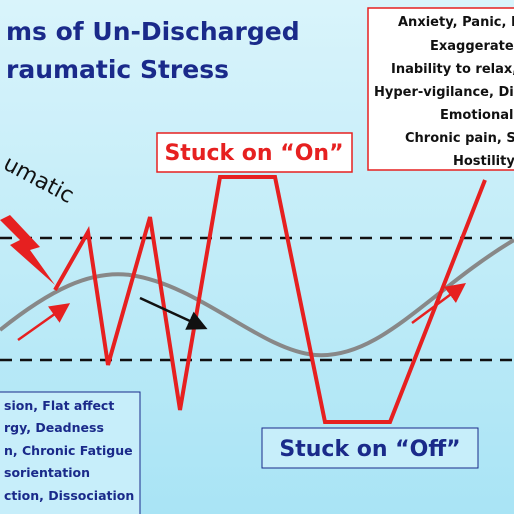 The width and height of the screenshot is (514, 514). Describe the element at coordinates (27, 250) in the screenshot. I see `lightning` at that location.